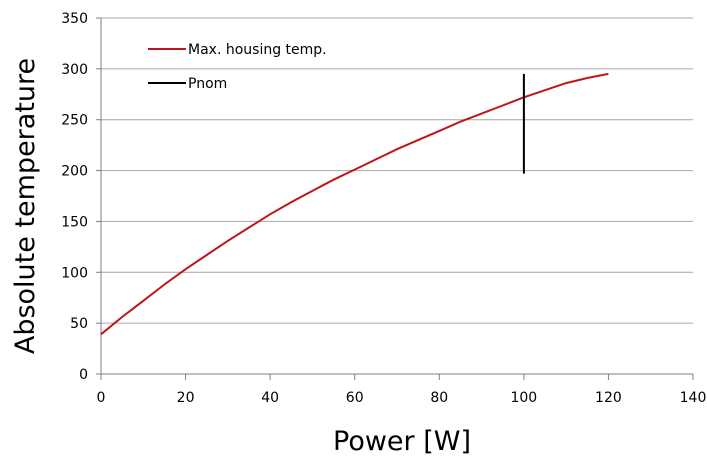 The height and width of the screenshot is (457, 707). Describe the element at coordinates (74, 222) in the screenshot. I see `y-tick-label: 150` at that location.